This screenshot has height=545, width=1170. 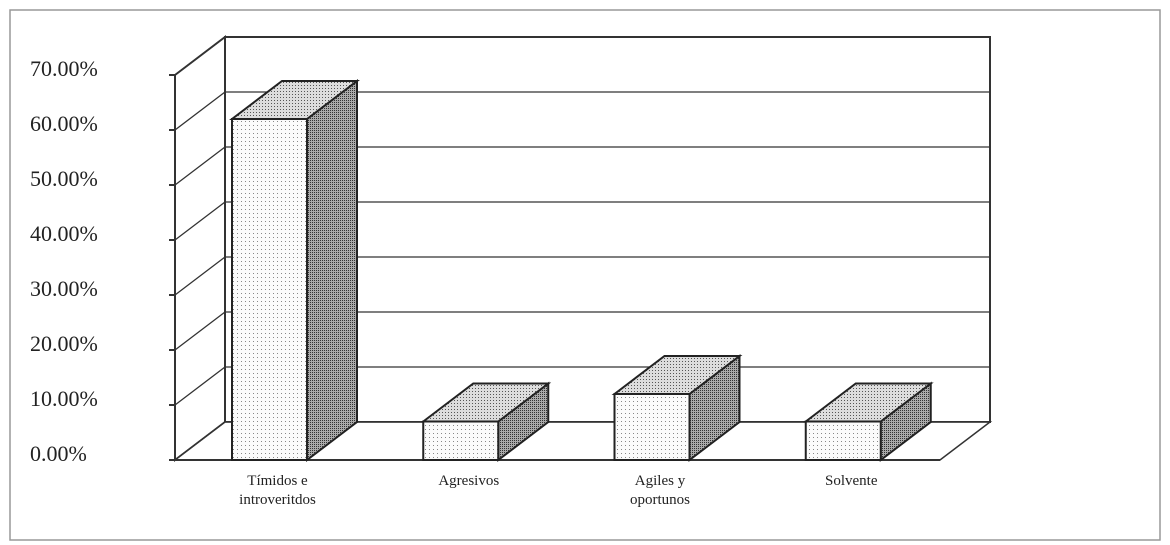 I want to click on x-tick-label: Tímidos e introveritdos, so click(x=277, y=490).